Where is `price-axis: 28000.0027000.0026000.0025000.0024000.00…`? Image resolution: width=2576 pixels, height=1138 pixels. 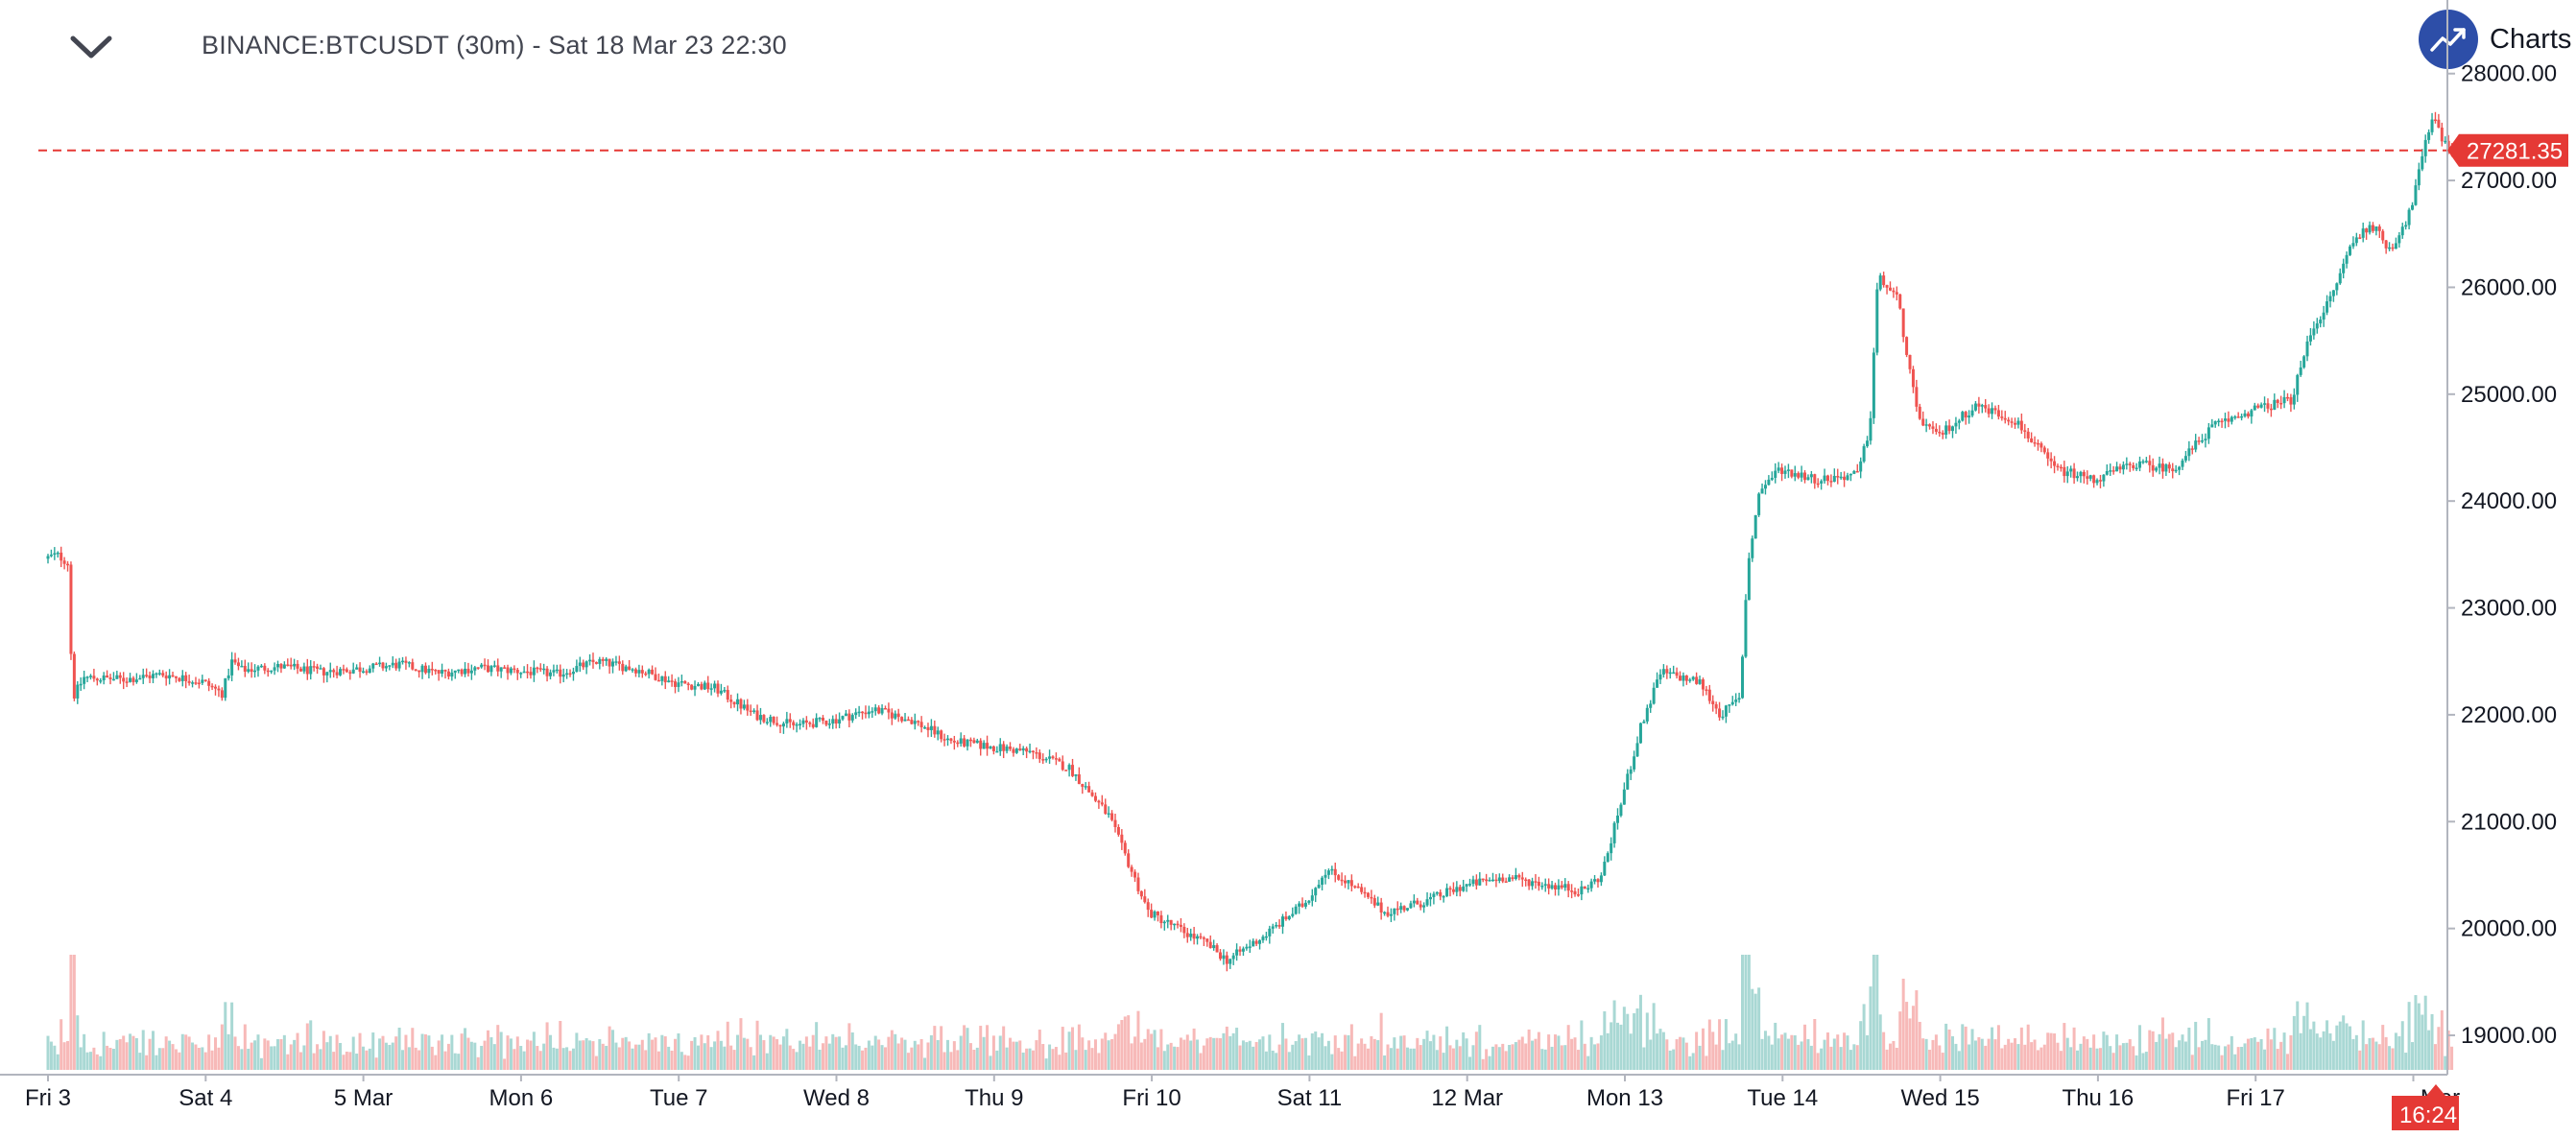
price-axis: 28000.0027000.0026000.0025000.0024000.00… is located at coordinates (2502, 555).